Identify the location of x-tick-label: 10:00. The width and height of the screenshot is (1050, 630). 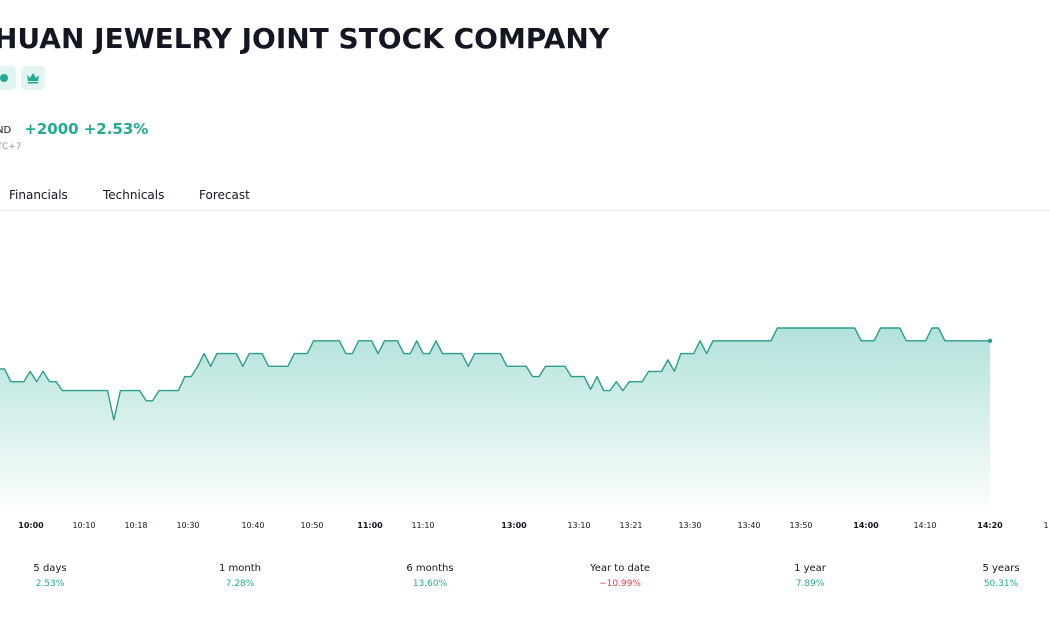
(31, 525).